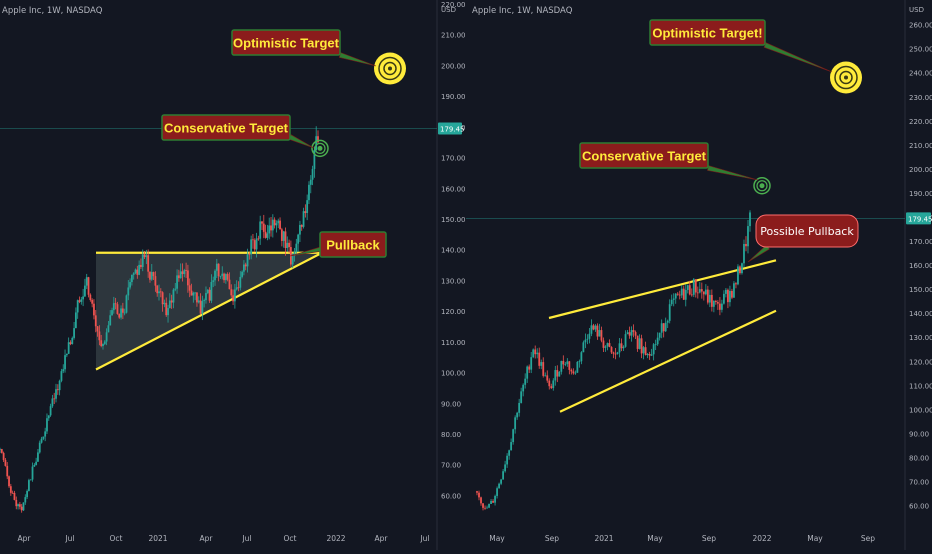  What do you see at coordinates (920, 146) in the screenshot?
I see `y-tick-label: 210.00` at bounding box center [920, 146].